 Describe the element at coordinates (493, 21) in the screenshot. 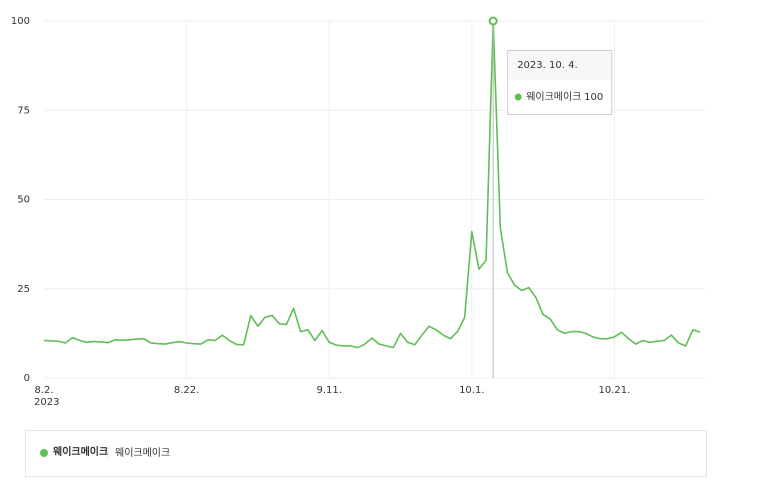

I see `hover-point` at that location.